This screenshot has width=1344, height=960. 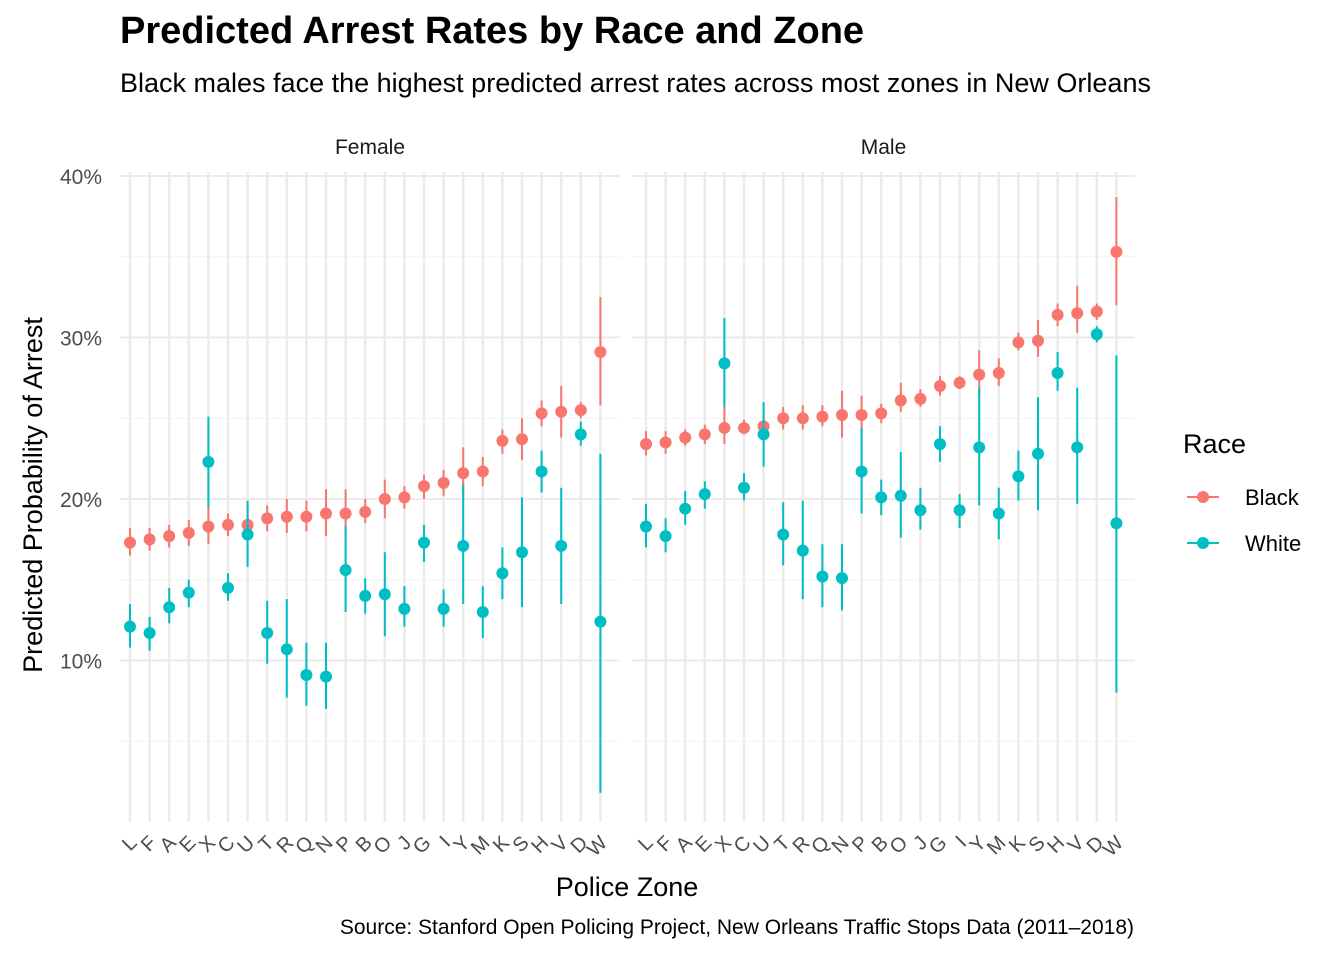 I want to click on y-axis-title-group: Predicted Probability of Arrest, so click(x=33, y=495).